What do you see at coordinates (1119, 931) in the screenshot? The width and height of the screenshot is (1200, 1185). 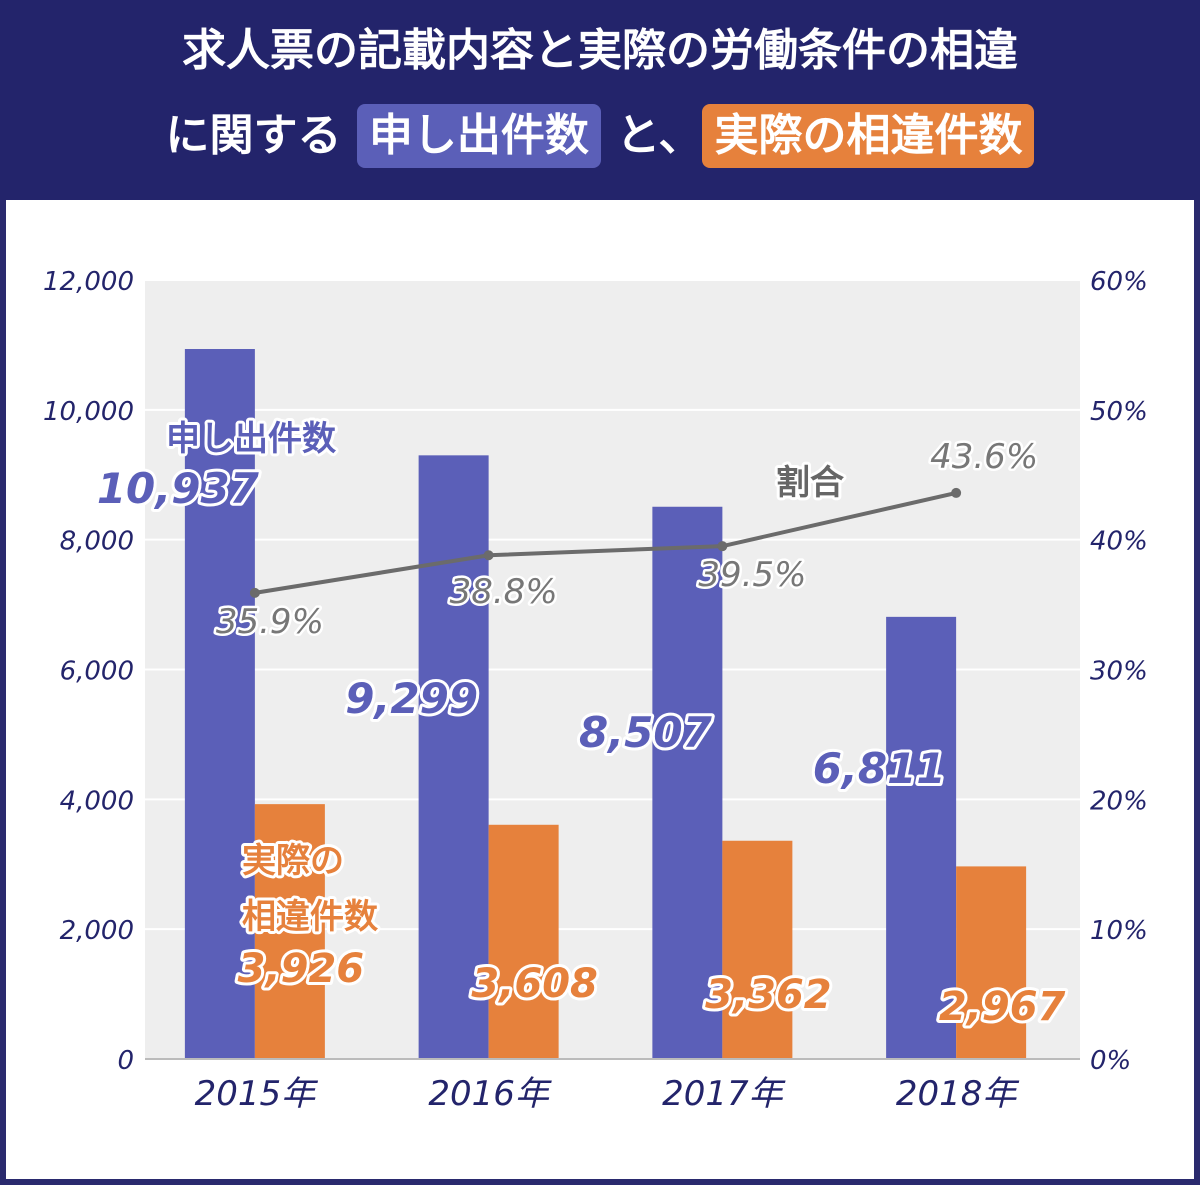 I see `y2-tick-label: 10%` at bounding box center [1119, 931].